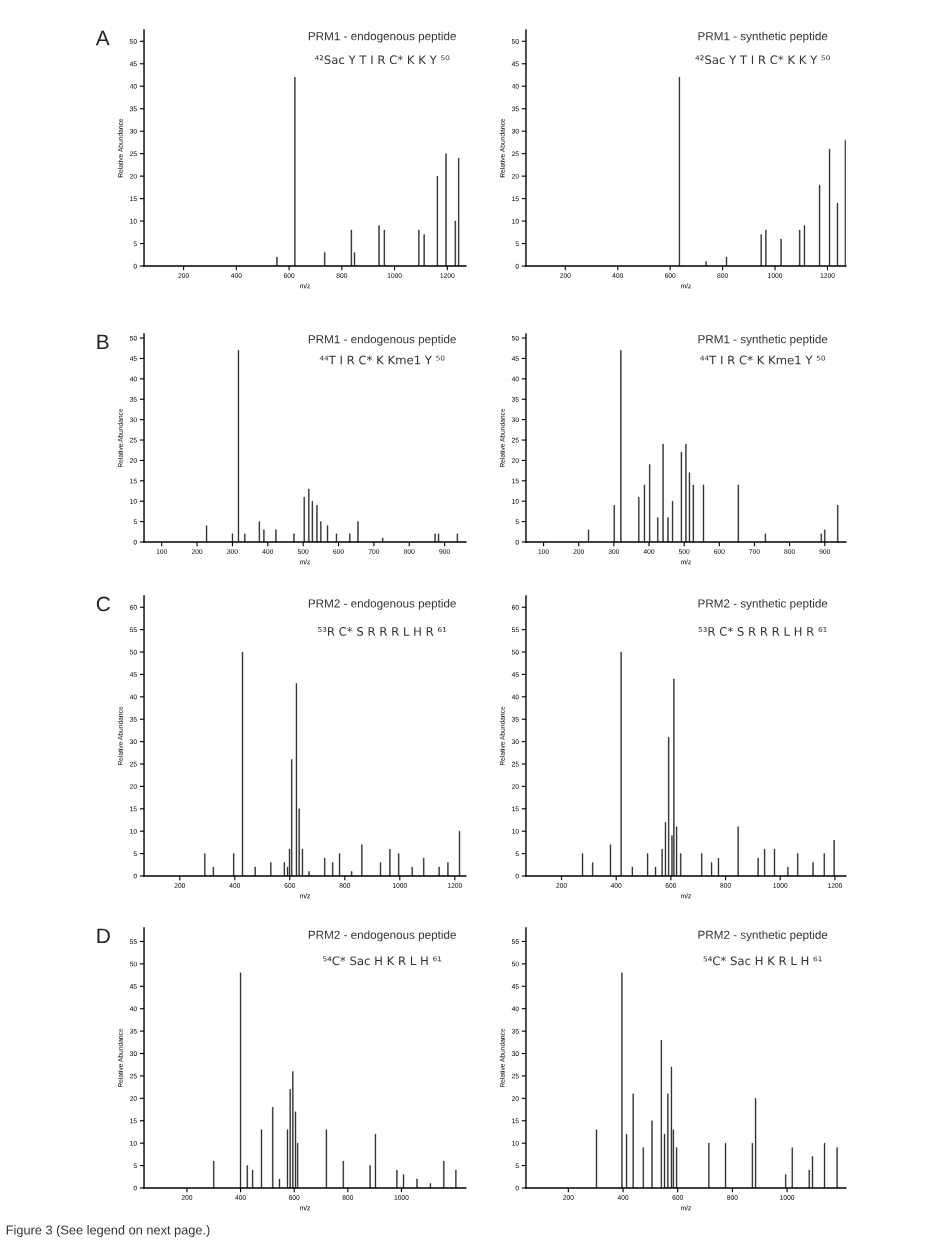  Describe the element at coordinates (103, 936) in the screenshot. I see `text: D` at that location.